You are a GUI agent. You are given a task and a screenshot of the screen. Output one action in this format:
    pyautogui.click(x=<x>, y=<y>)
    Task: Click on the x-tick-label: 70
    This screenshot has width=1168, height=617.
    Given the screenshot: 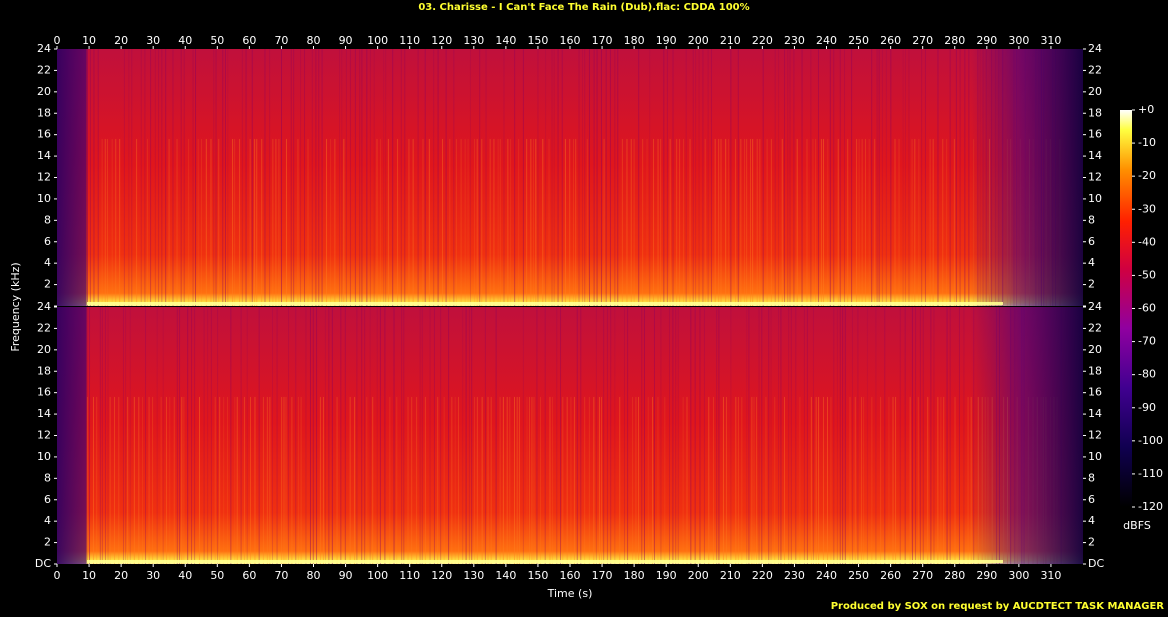 What is the action you would take?
    pyautogui.click(x=281, y=575)
    